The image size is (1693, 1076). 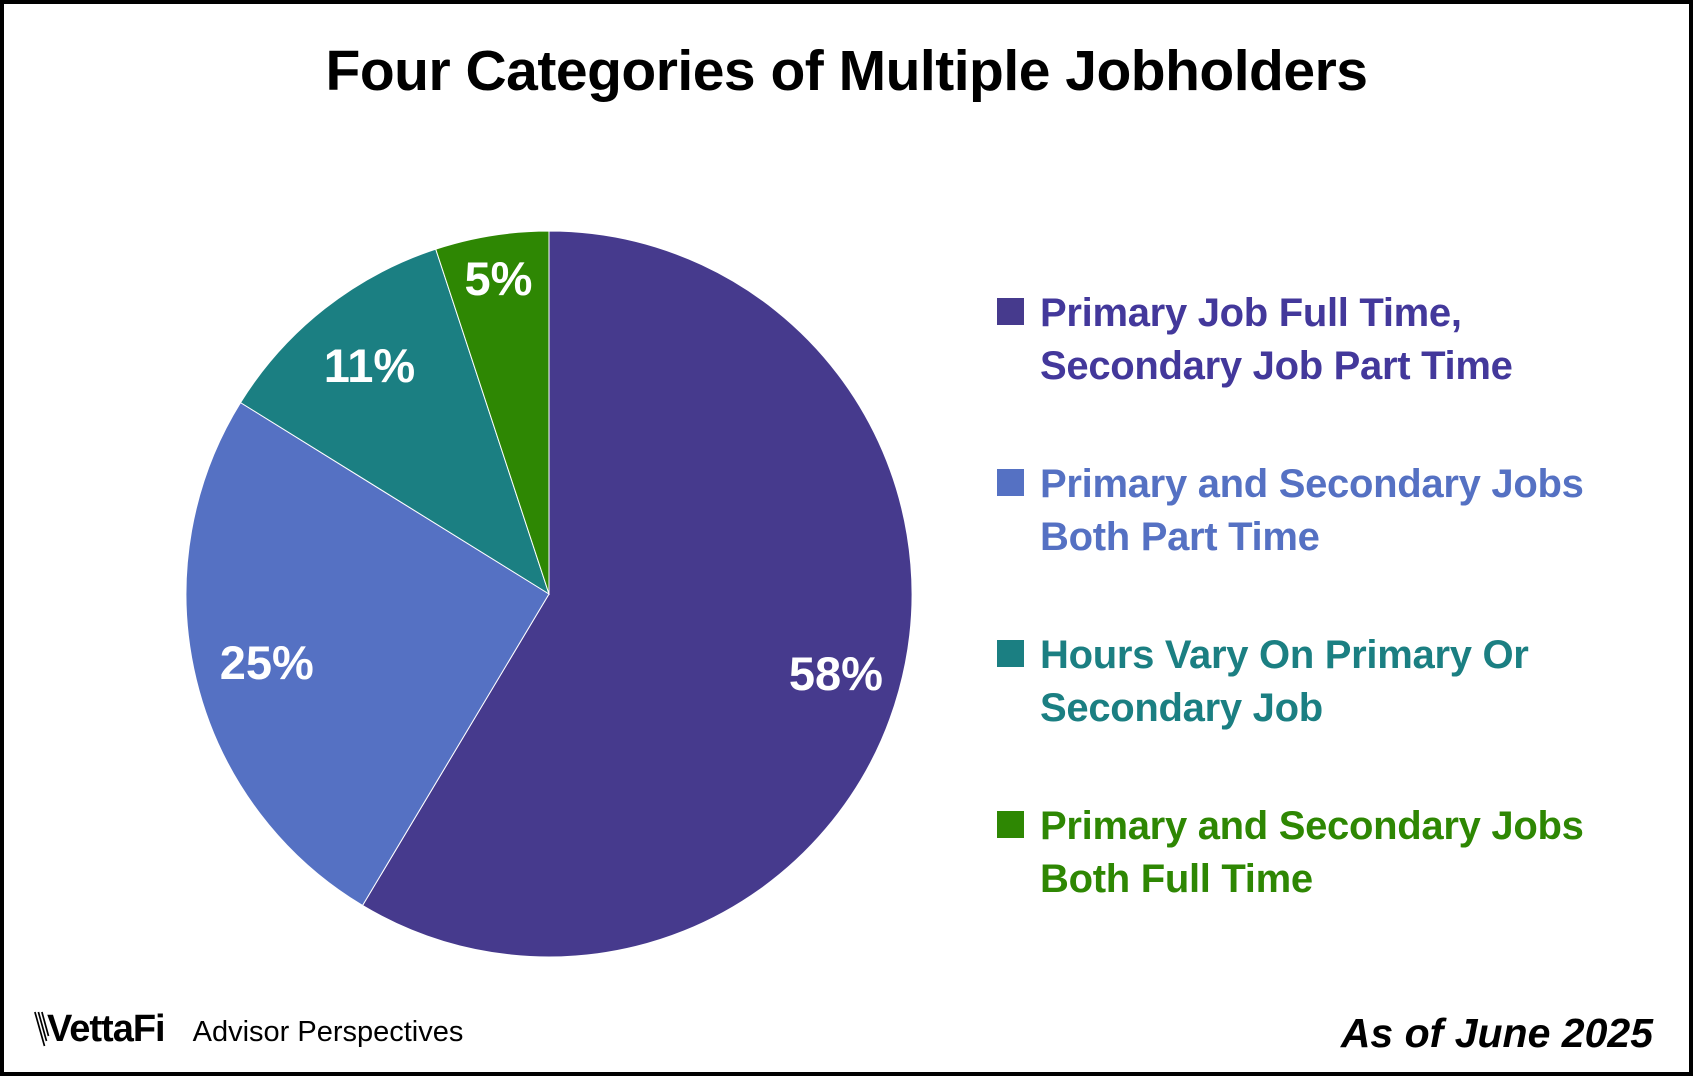 I want to click on page-title: Four Categories of Multiple Jobholders, so click(x=846, y=71).